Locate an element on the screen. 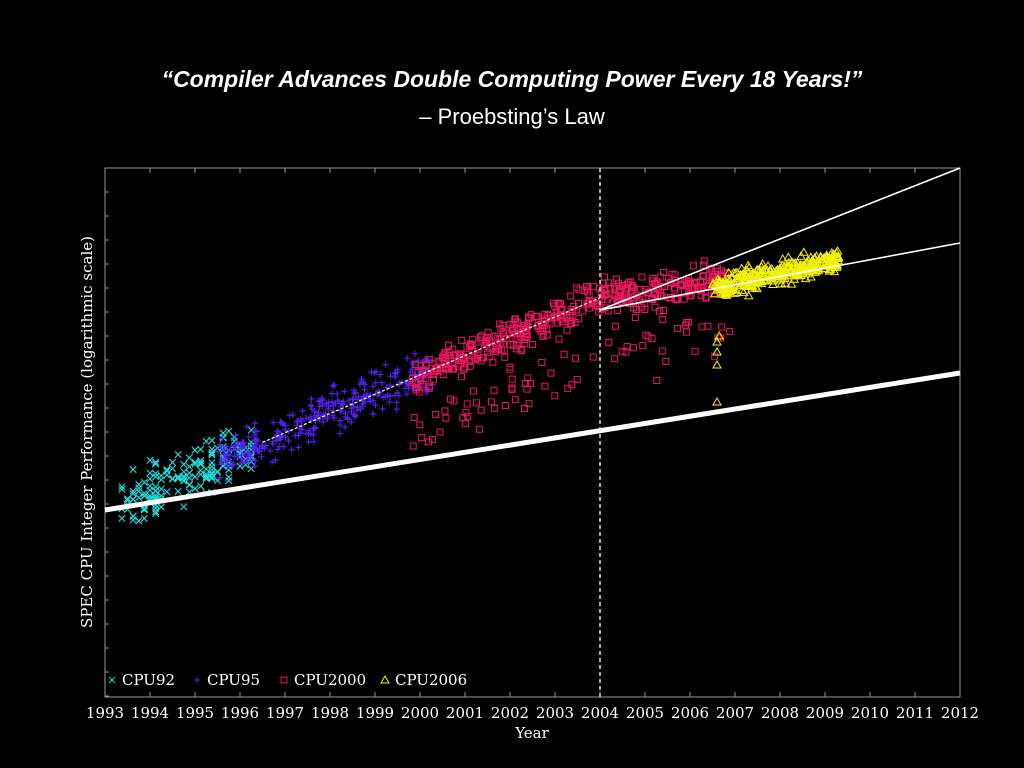 Image resolution: width=1024 pixels, height=768 pixels. legend-label: CPU2006 is located at coordinates (431, 680).